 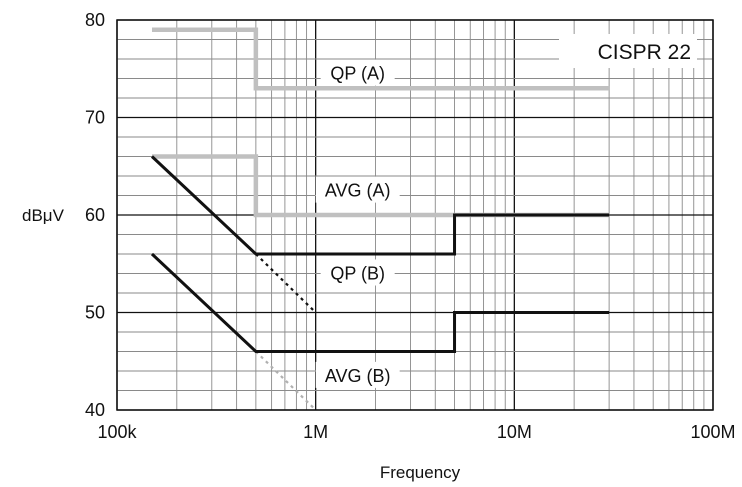 What do you see at coordinates (95, 20) in the screenshot?
I see `y-tick-label: 80` at bounding box center [95, 20].